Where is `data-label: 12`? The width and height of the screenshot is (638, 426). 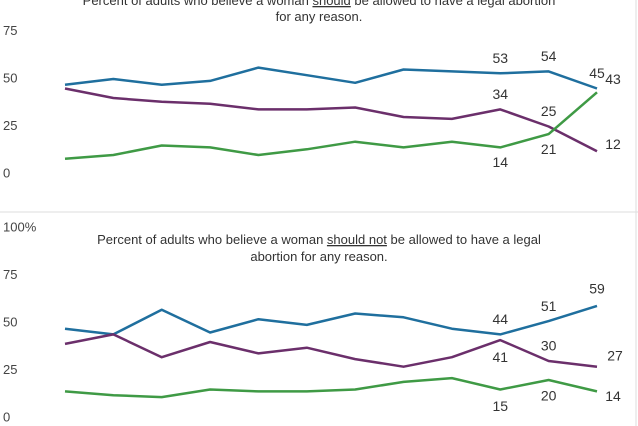 data-label: 12 is located at coordinates (613, 144).